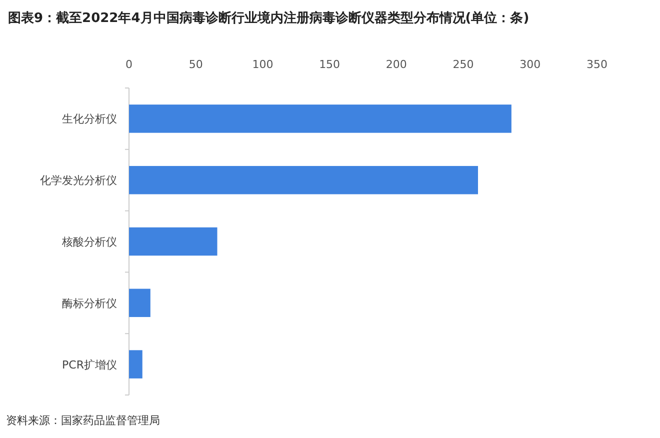  Describe the element at coordinates (83, 420) in the screenshot. I see `text: 资料来源：国家药品监督管理局` at that location.